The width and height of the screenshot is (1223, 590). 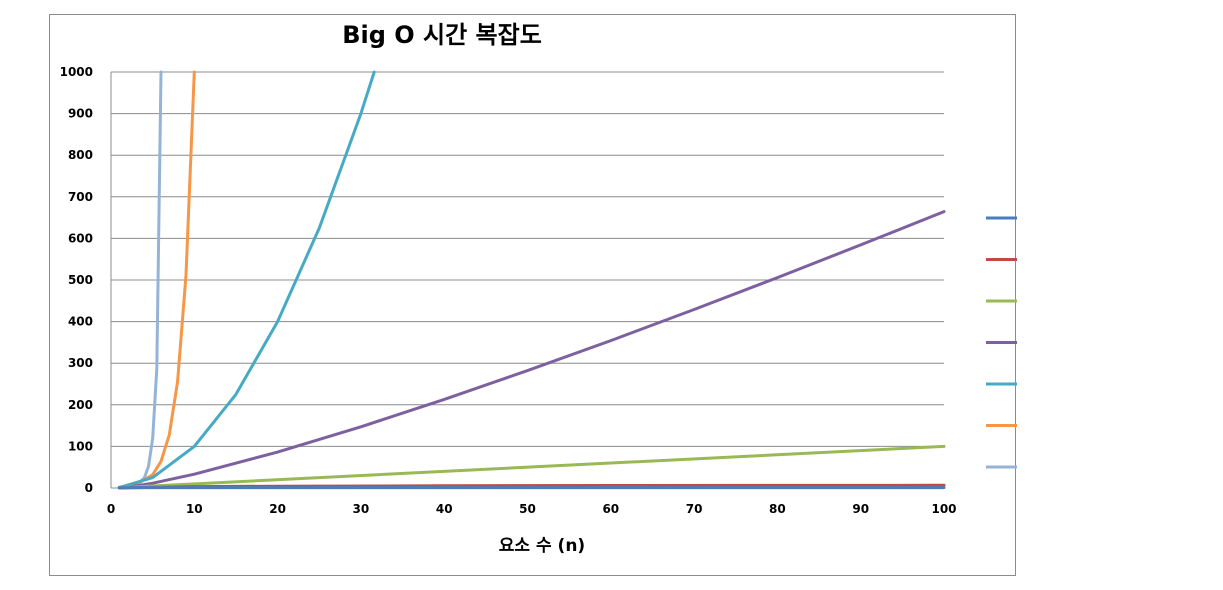 I want to click on chart-title: Big O 시간 복잡도, so click(x=442, y=35).